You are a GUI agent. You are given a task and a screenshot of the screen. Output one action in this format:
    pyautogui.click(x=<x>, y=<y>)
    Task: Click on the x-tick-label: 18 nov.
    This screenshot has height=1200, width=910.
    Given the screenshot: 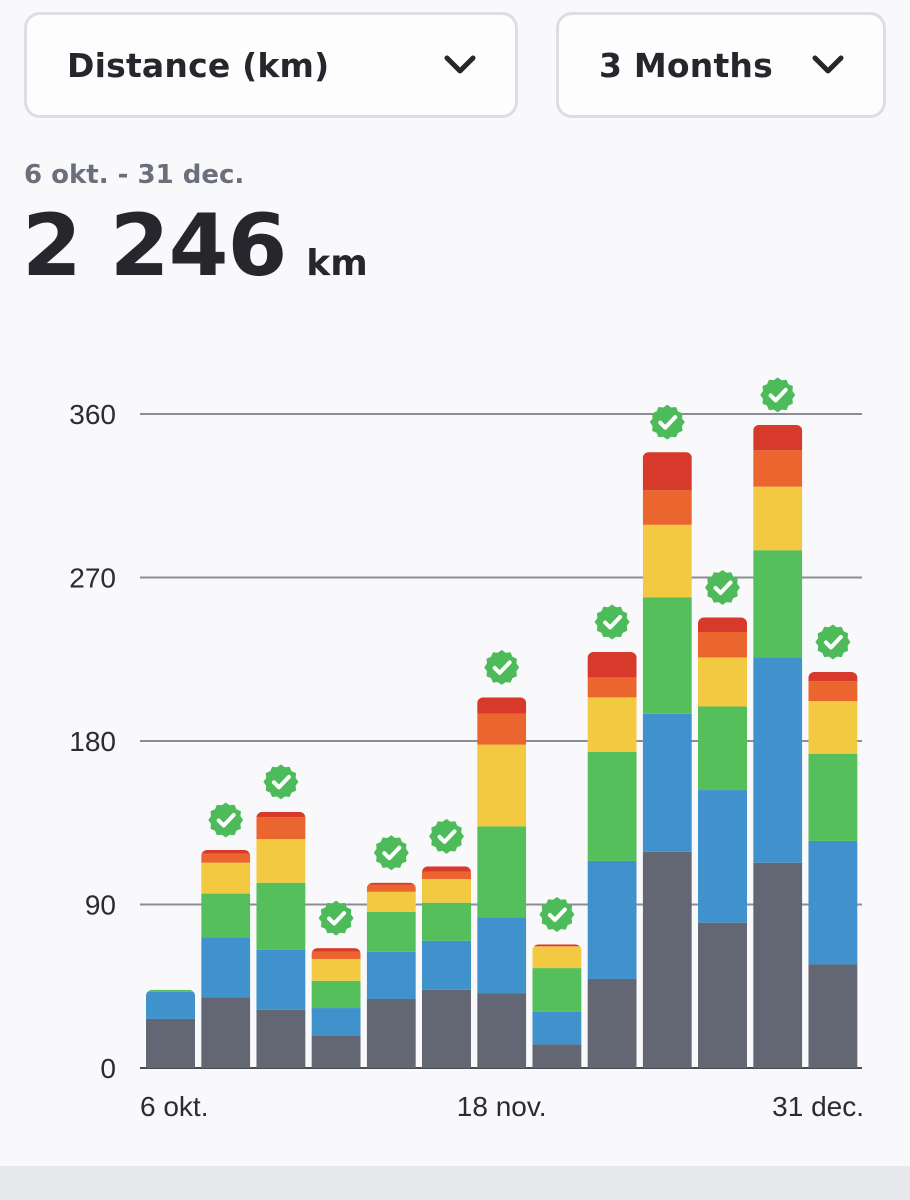 What is the action you would take?
    pyautogui.click(x=502, y=1106)
    